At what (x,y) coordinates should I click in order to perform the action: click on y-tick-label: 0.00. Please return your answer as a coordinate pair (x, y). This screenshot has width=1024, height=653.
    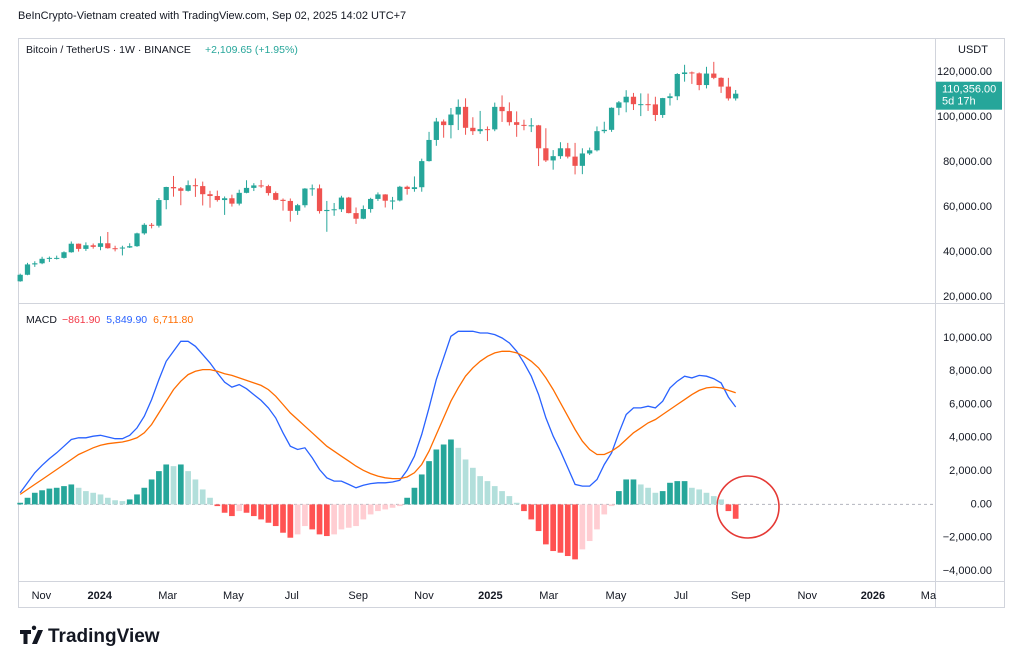
    Looking at the image, I should click on (981, 504).